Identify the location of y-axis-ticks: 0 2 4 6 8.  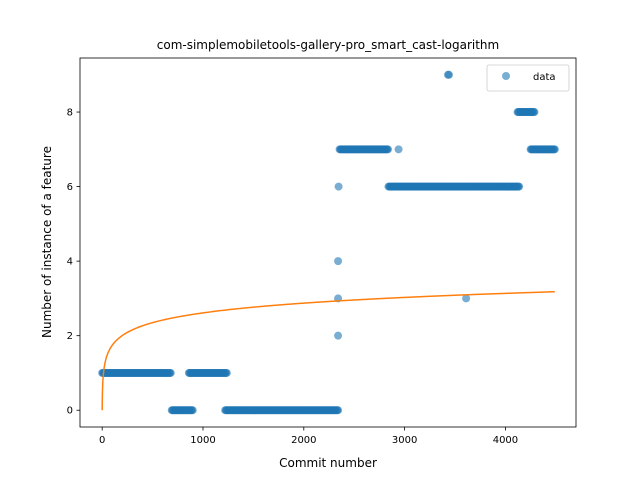
(73, 262).